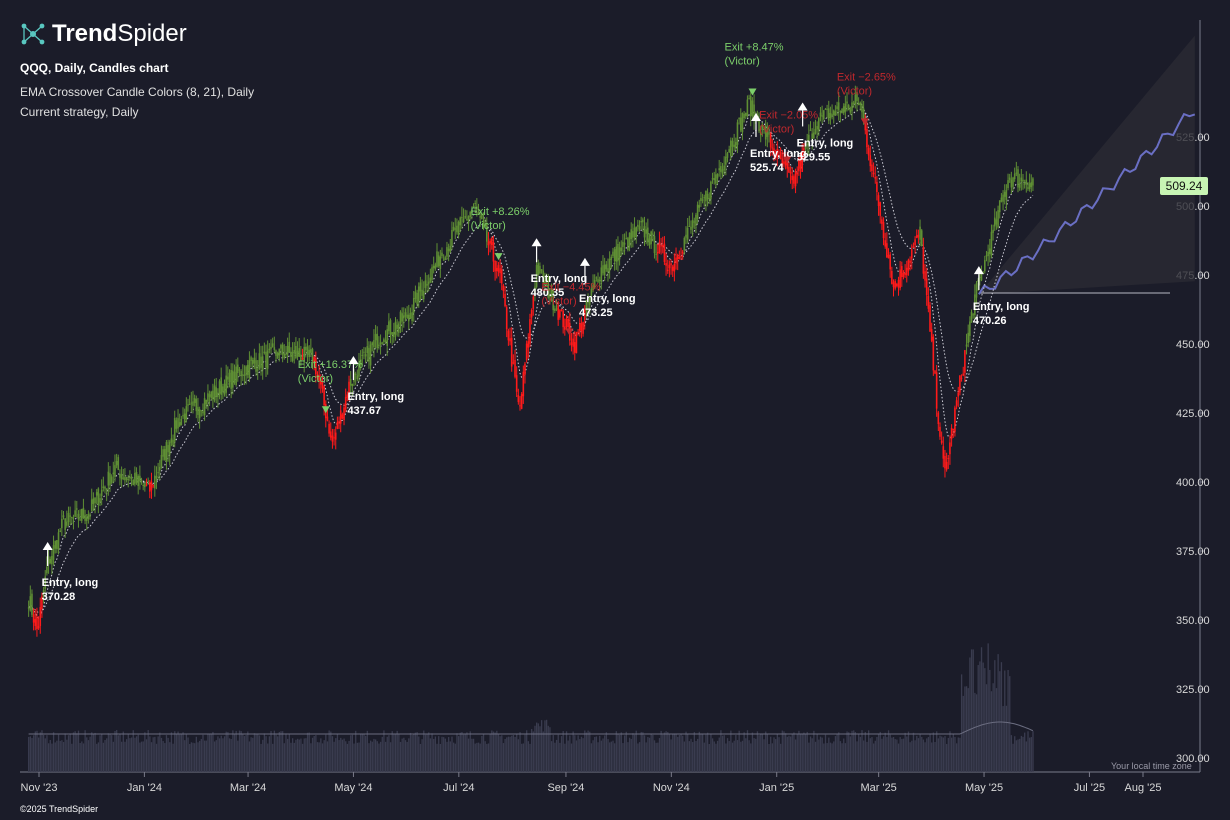 This screenshot has width=1230, height=820. I want to click on x-tick-label: Jan '25, so click(776, 788).